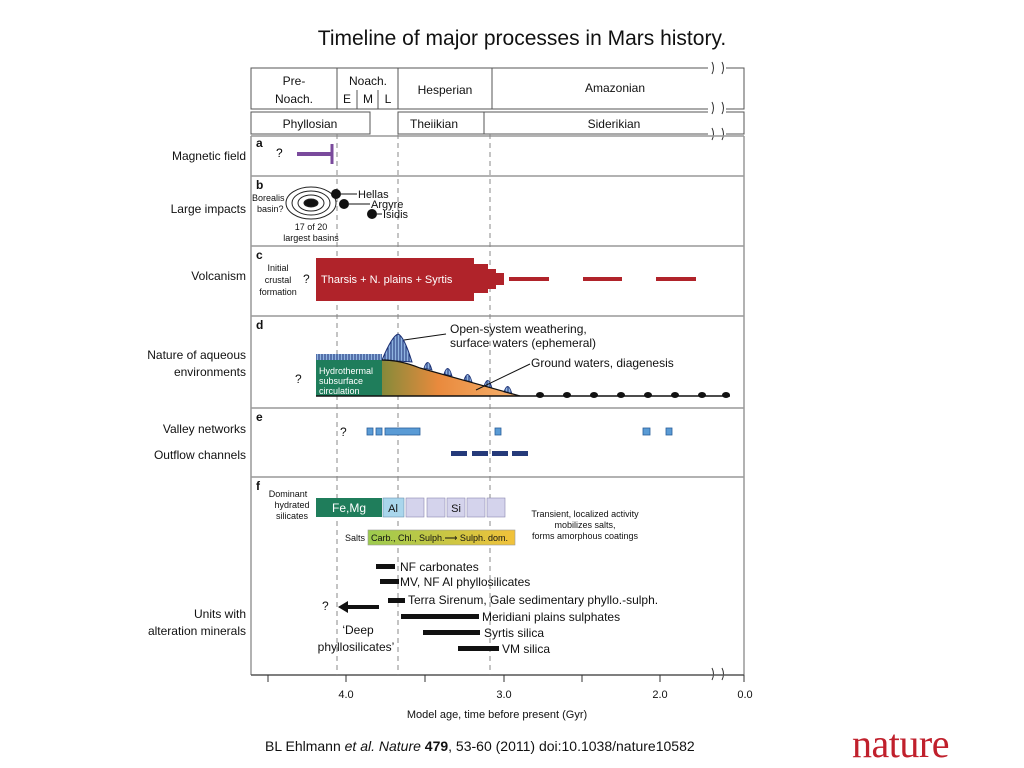 Image resolution: width=1024 pixels, height=768 pixels. I want to click on volcanism-bar, so click(410, 279).